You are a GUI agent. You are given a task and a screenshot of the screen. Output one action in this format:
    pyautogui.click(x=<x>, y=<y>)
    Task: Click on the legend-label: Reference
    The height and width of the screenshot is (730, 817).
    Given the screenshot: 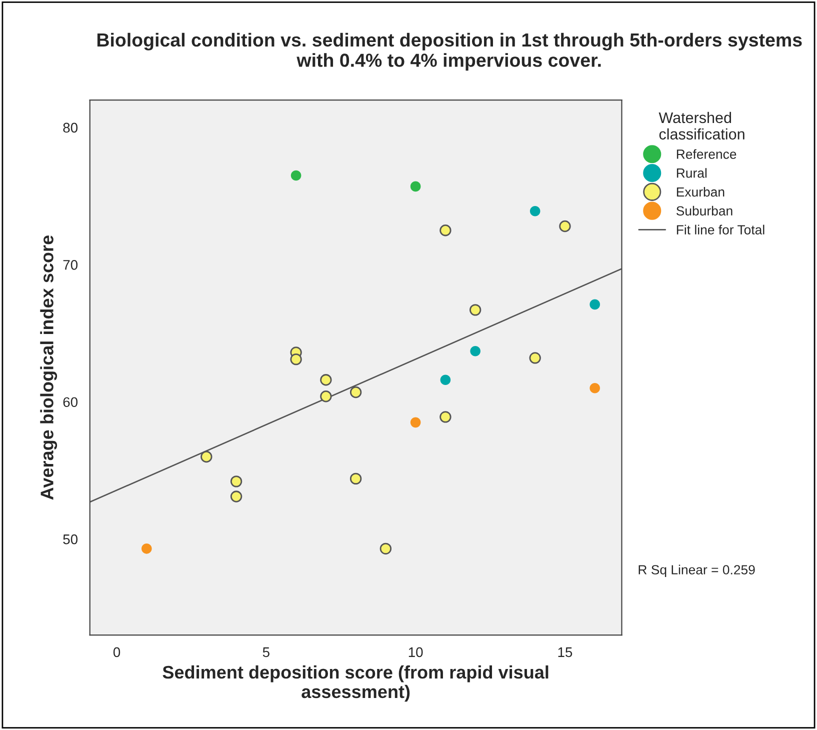 What is the action you would take?
    pyautogui.click(x=706, y=154)
    